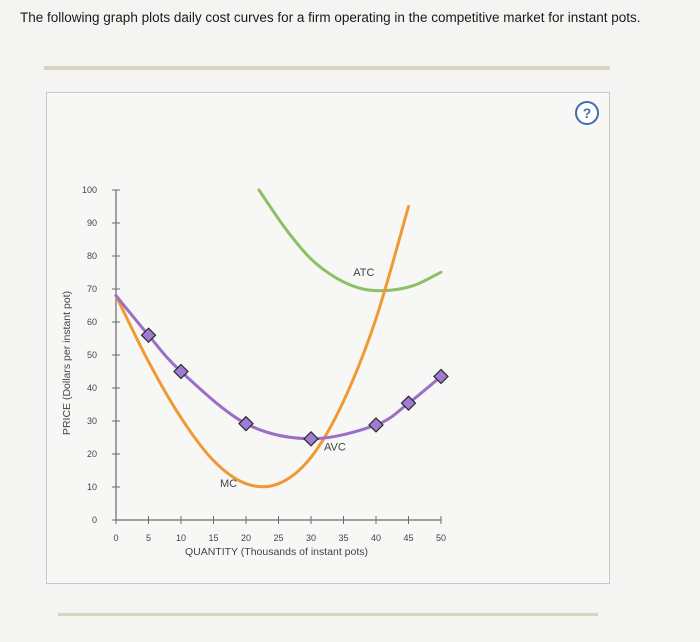  What do you see at coordinates (276, 552) in the screenshot?
I see `x-axis-label: QUANTITY (Thousands of instant pots)` at bounding box center [276, 552].